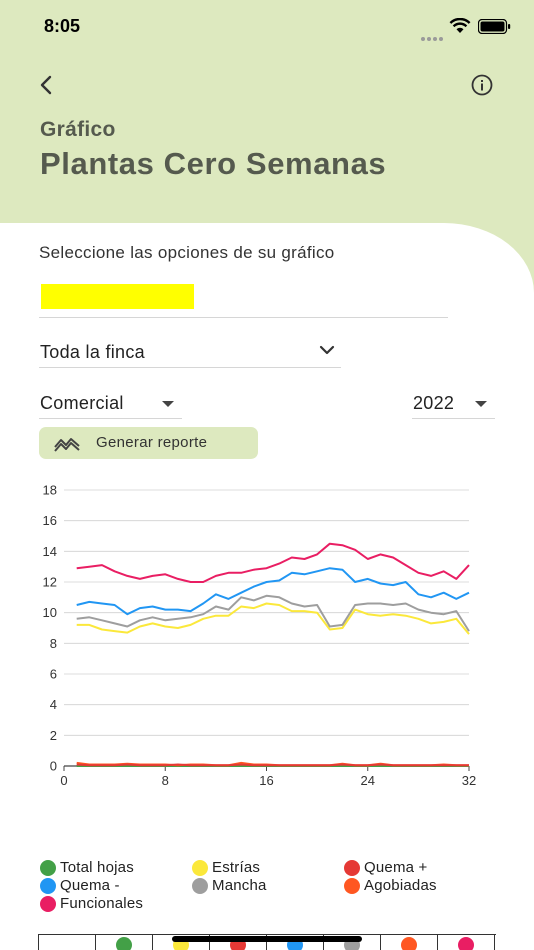  What do you see at coordinates (400, 885) in the screenshot?
I see `legend-label: Agobiadas` at bounding box center [400, 885].